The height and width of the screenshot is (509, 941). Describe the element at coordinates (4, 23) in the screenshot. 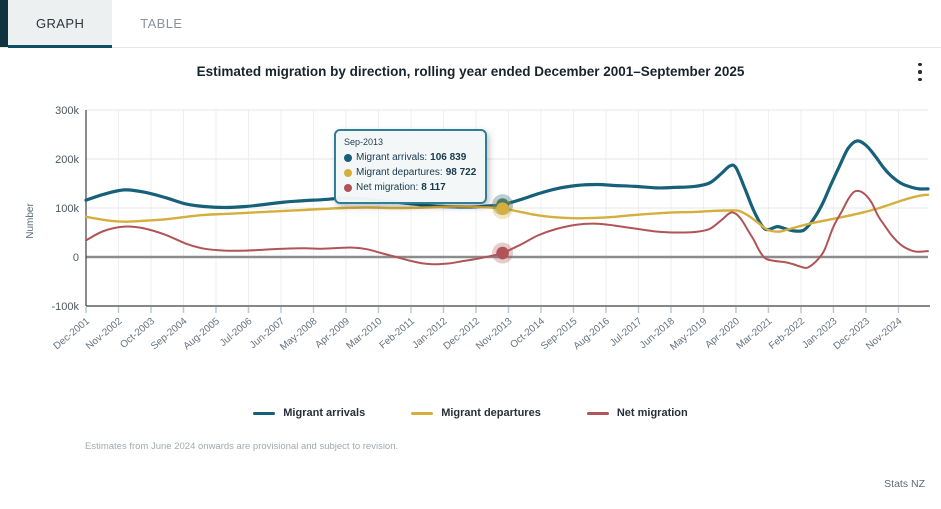

I see `left-accent-bar` at that location.